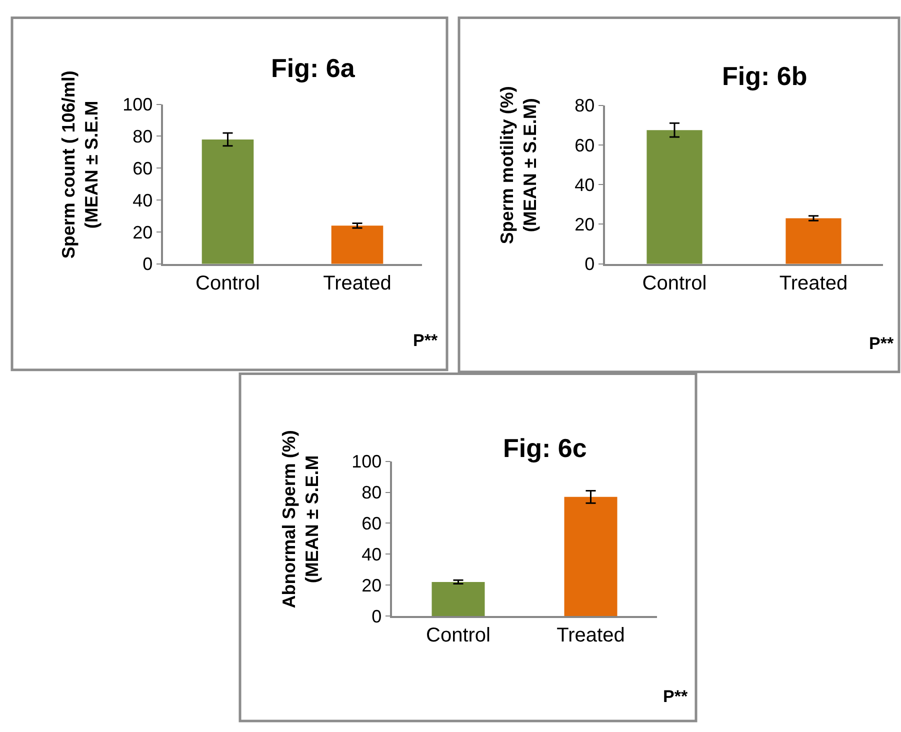 Image resolution: width=901 pixels, height=732 pixels. Describe the element at coordinates (300, 519) in the screenshot. I see `y-axis-title: Abnormal Sperm (%) (MEAN ± S.E.M` at that location.